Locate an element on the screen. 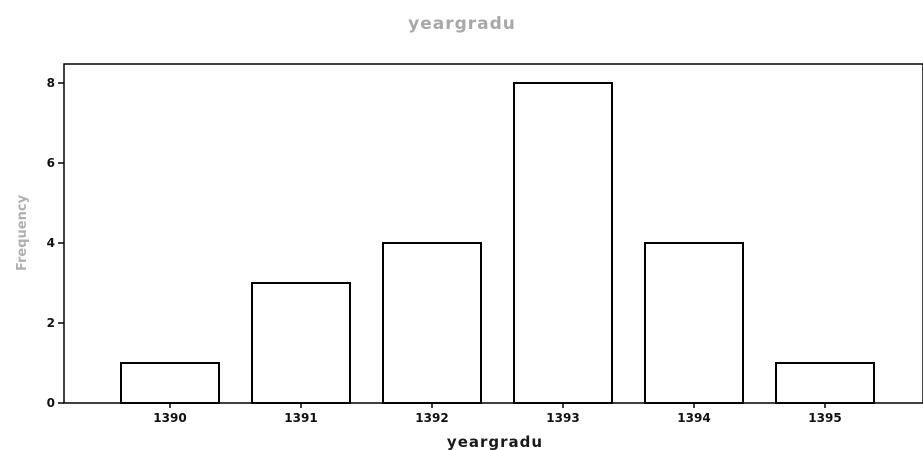  x-tick-label-1390: 1390 is located at coordinates (169, 418).